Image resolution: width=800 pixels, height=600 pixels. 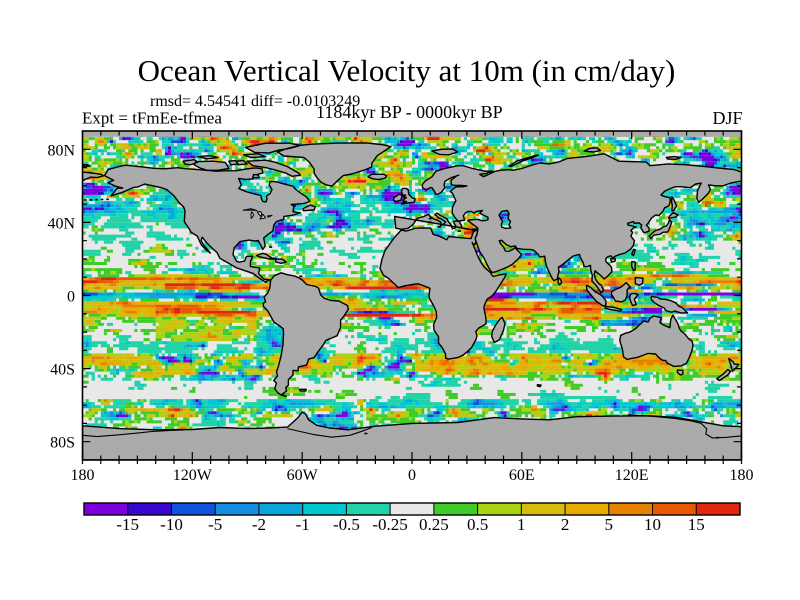 I want to click on svg-text: -1, so click(x=303, y=524).